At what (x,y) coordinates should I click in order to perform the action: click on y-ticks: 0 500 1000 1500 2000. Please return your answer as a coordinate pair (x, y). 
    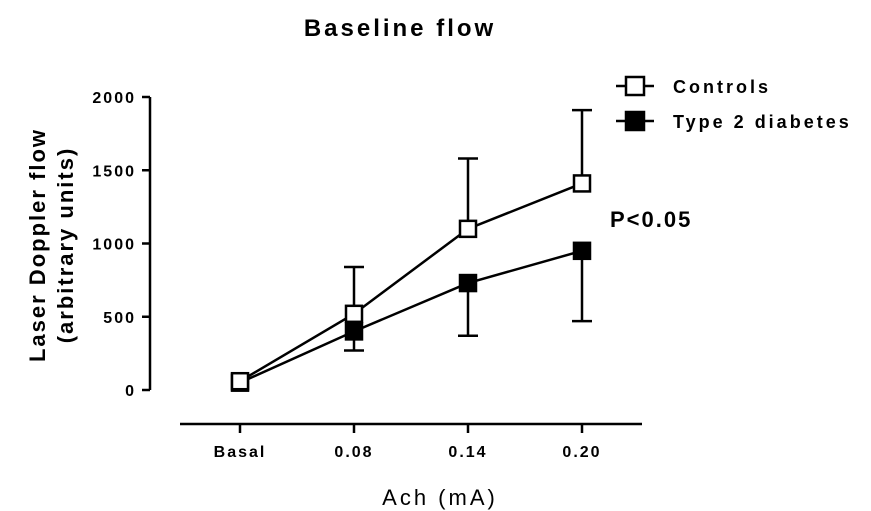
    Looking at the image, I should click on (121, 245).